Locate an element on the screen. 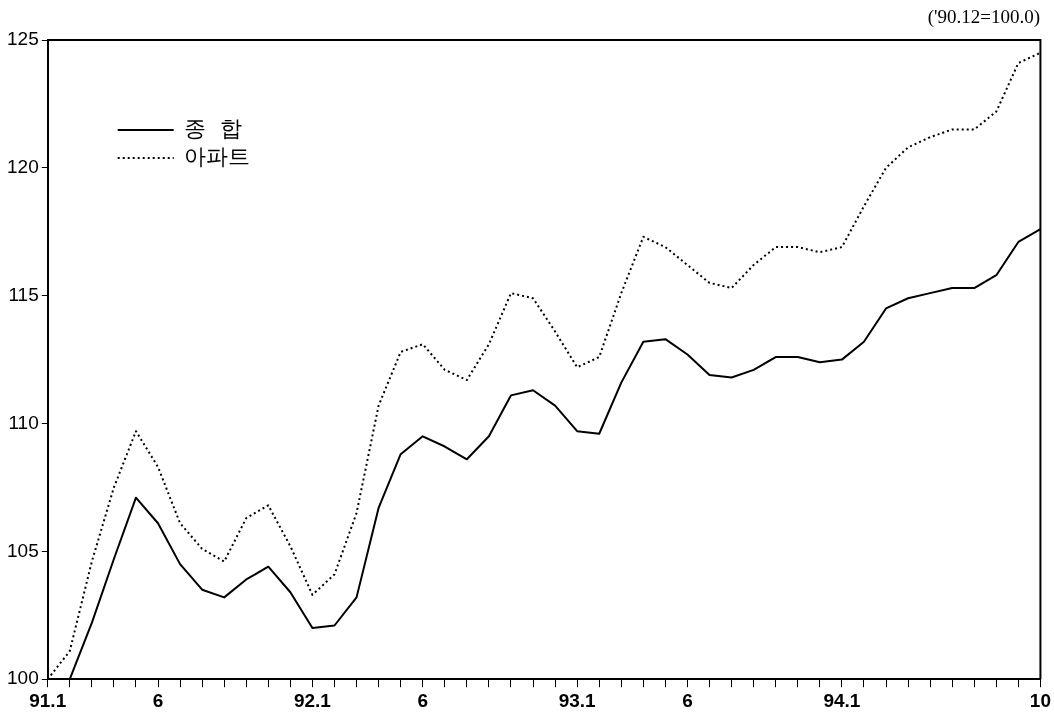  x-tick-label: 10 is located at coordinates (1040, 700).